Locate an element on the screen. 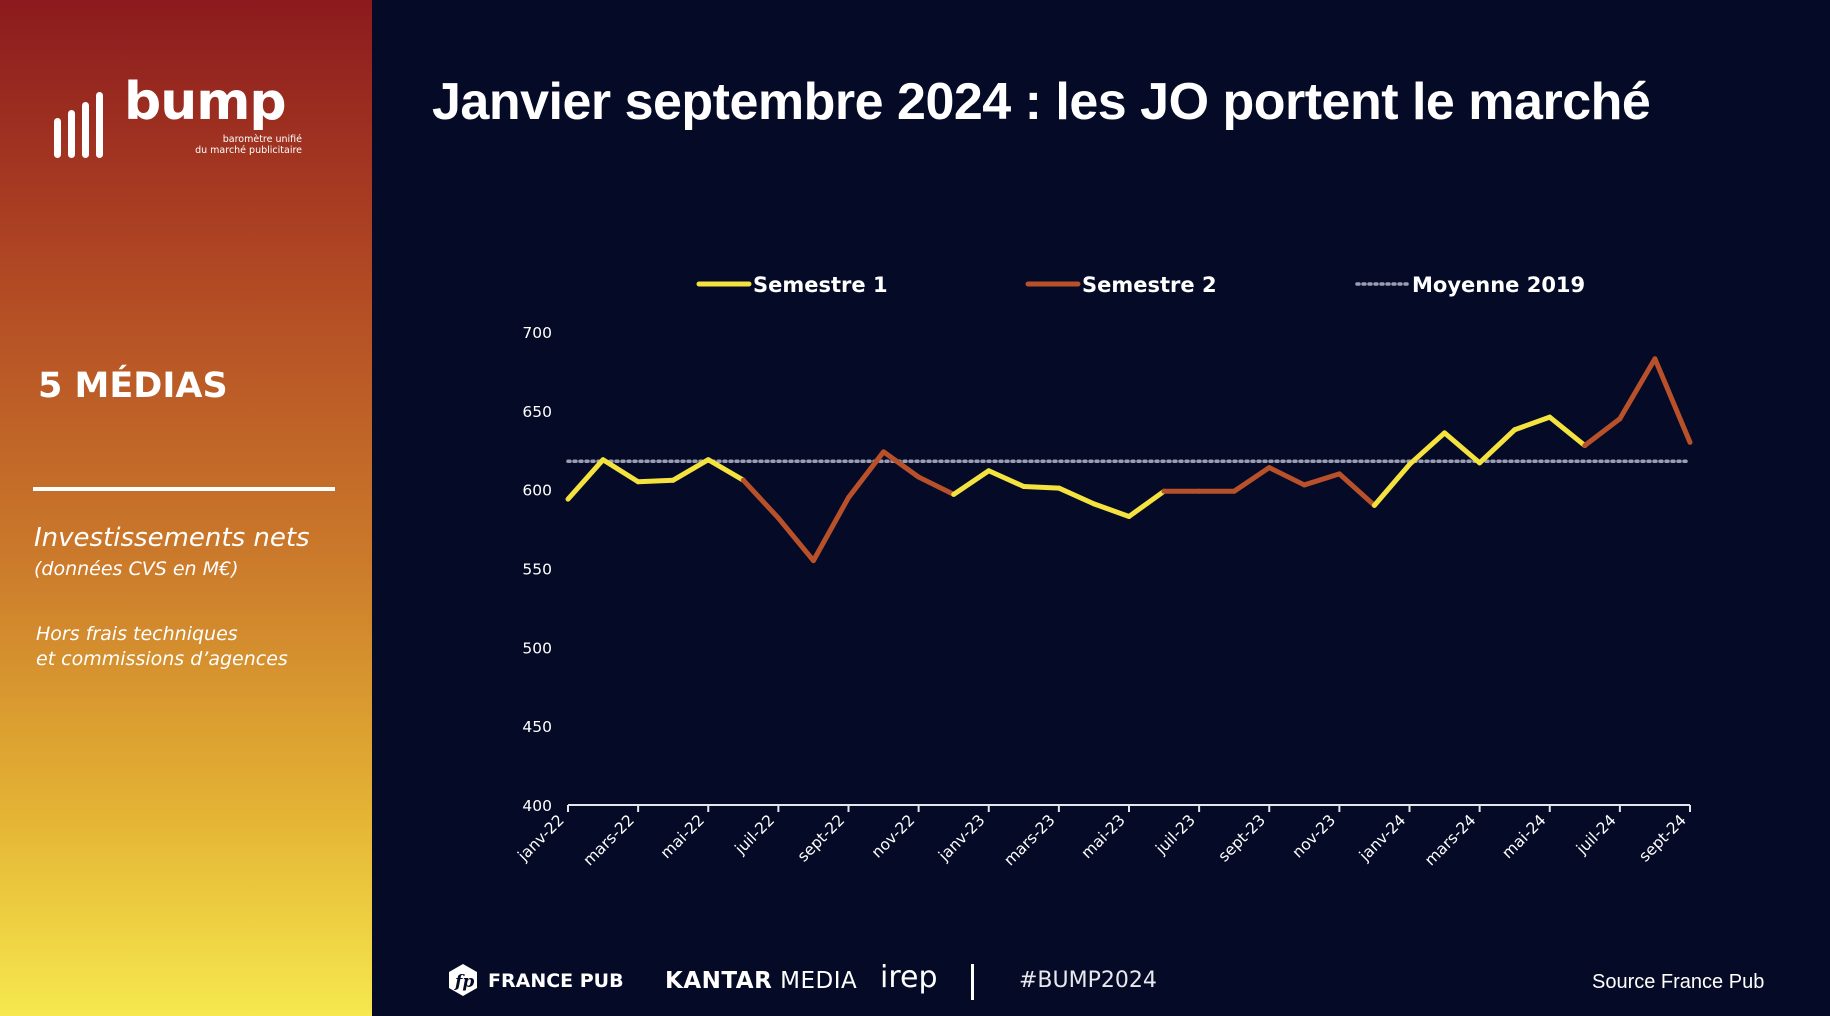 Image resolution: width=1830 pixels, height=1016 pixels. source-label: Source France Pub is located at coordinates (1678, 982).